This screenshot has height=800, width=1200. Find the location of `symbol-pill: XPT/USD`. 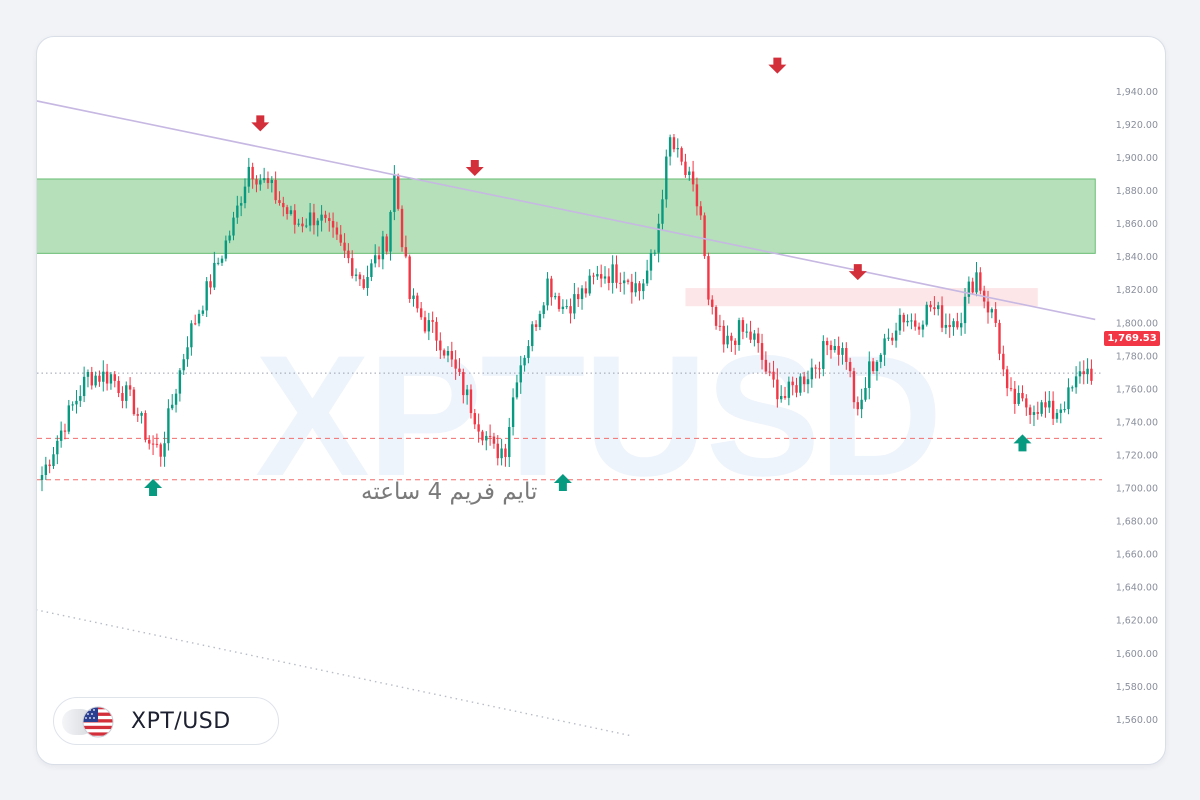

symbol-pill: XPT/USD is located at coordinates (166, 721).